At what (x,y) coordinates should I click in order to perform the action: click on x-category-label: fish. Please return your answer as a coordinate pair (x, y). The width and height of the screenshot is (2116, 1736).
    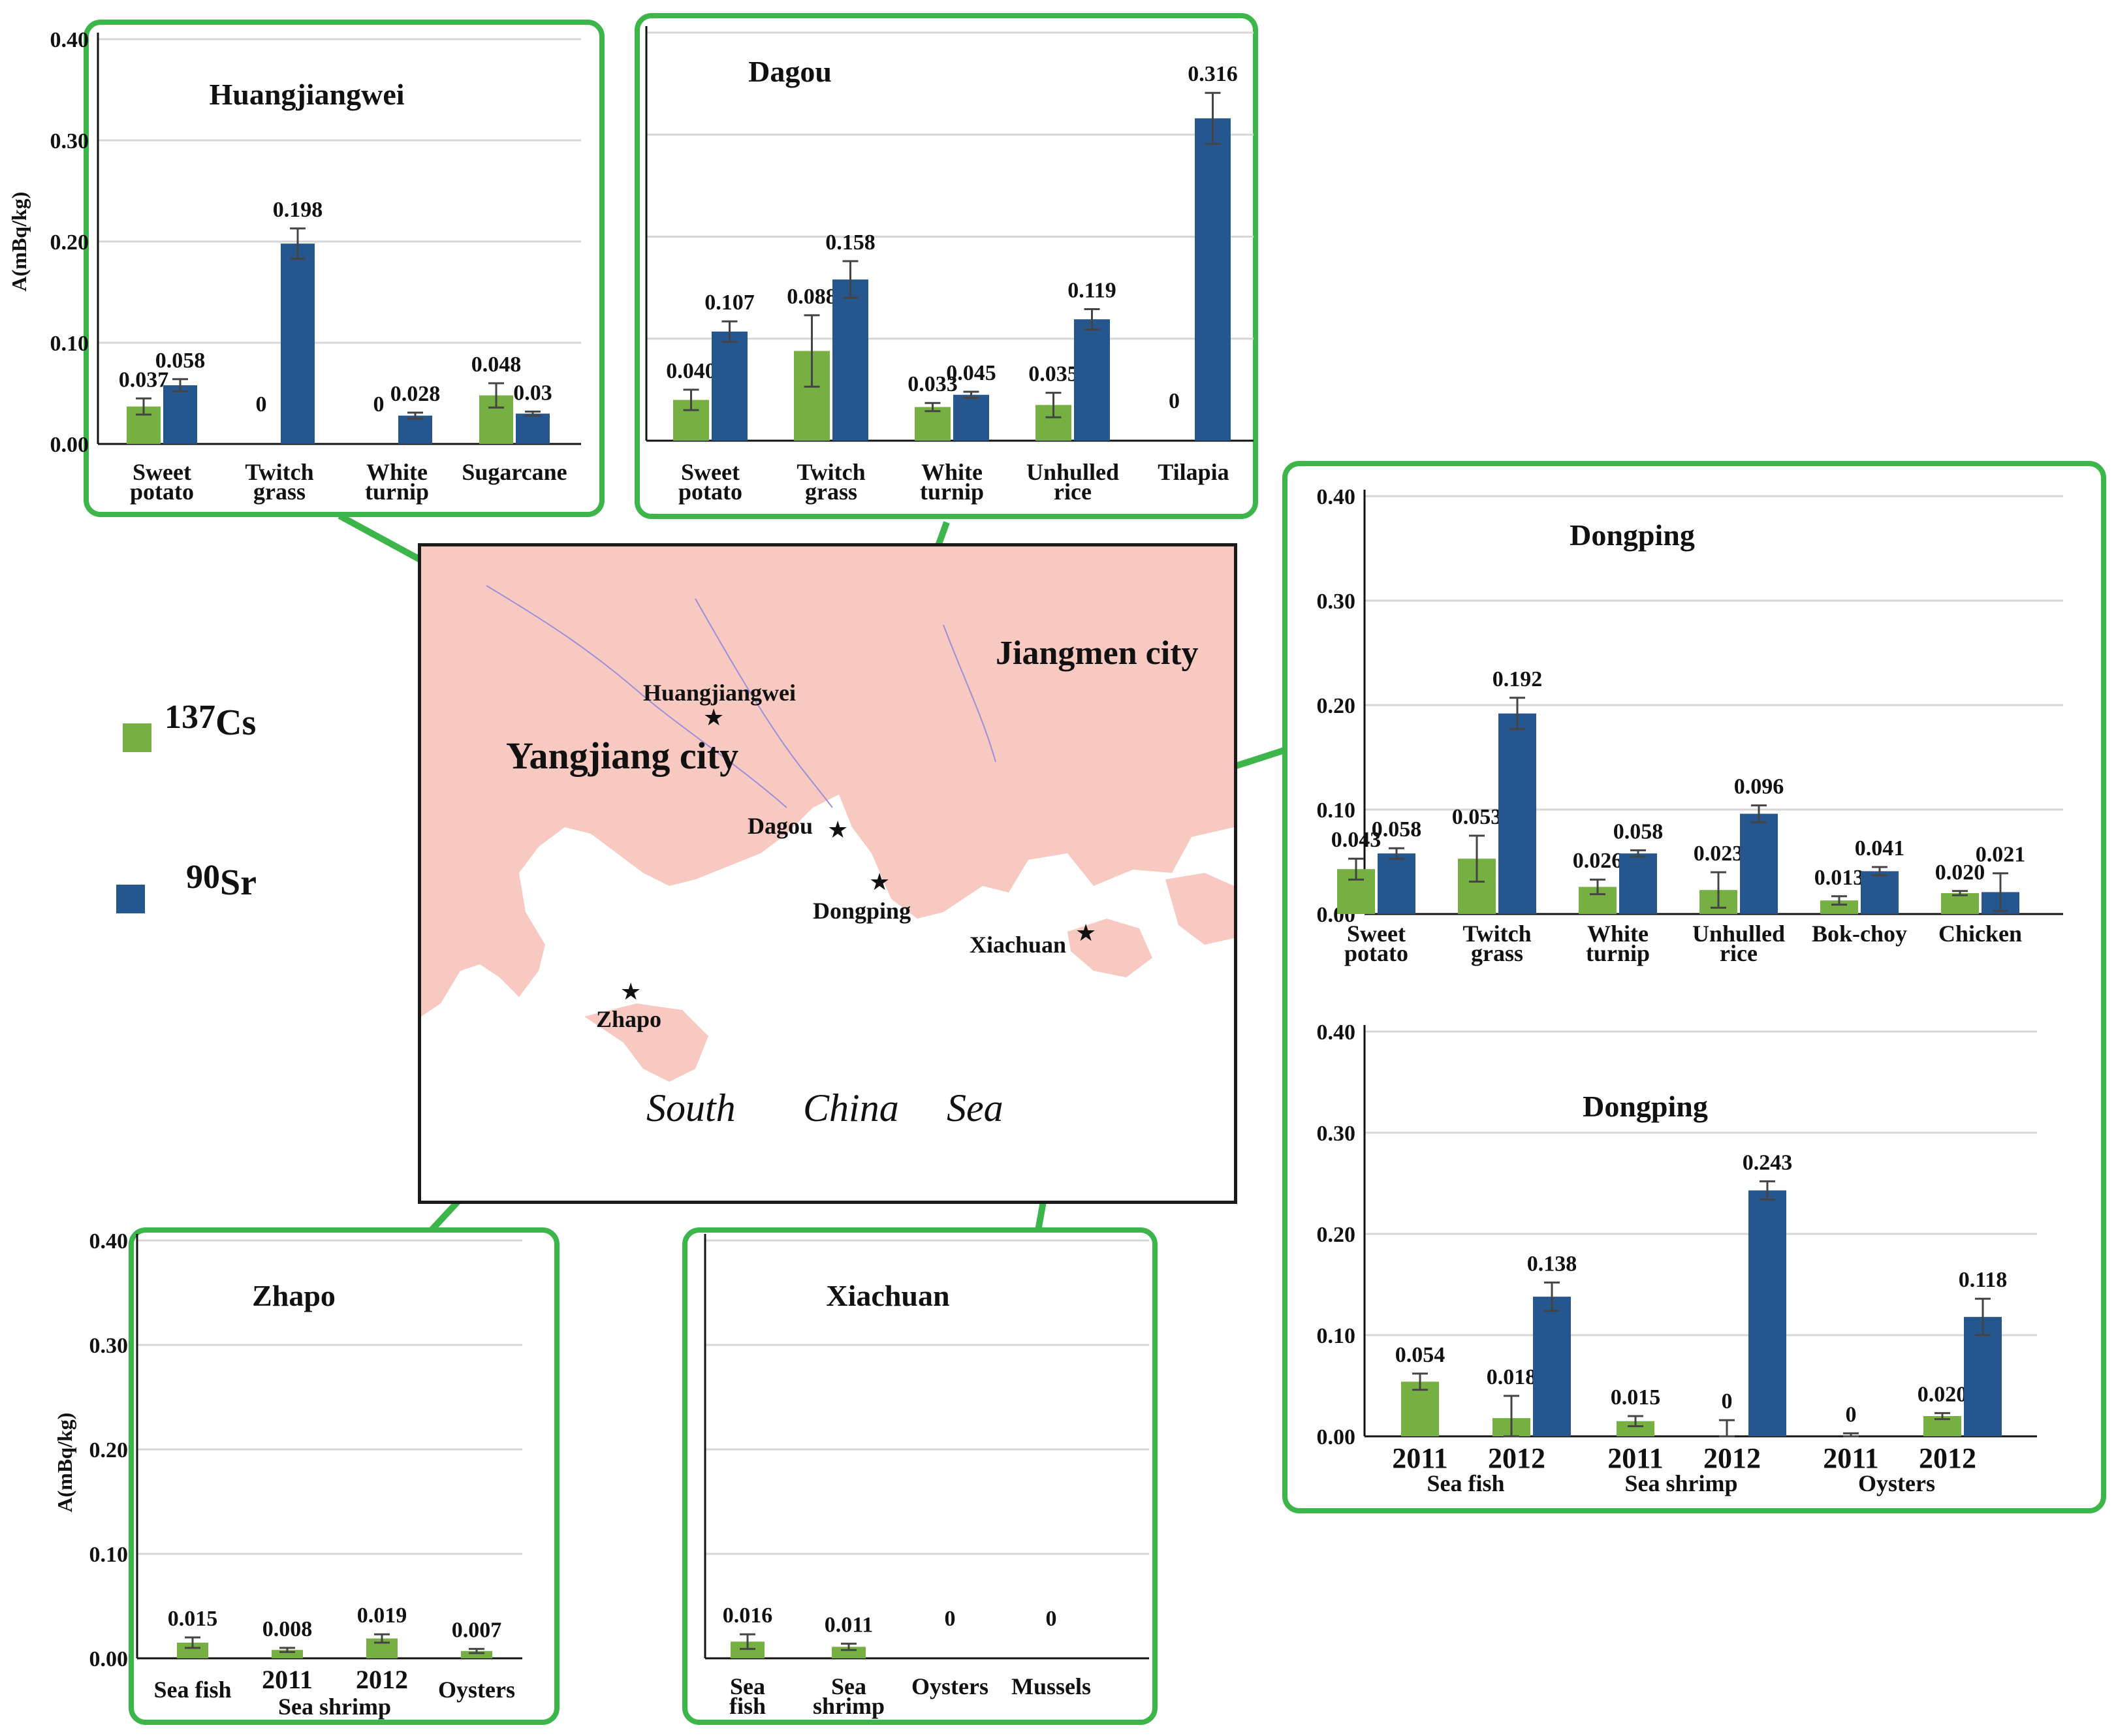
    Looking at the image, I should click on (747, 1706).